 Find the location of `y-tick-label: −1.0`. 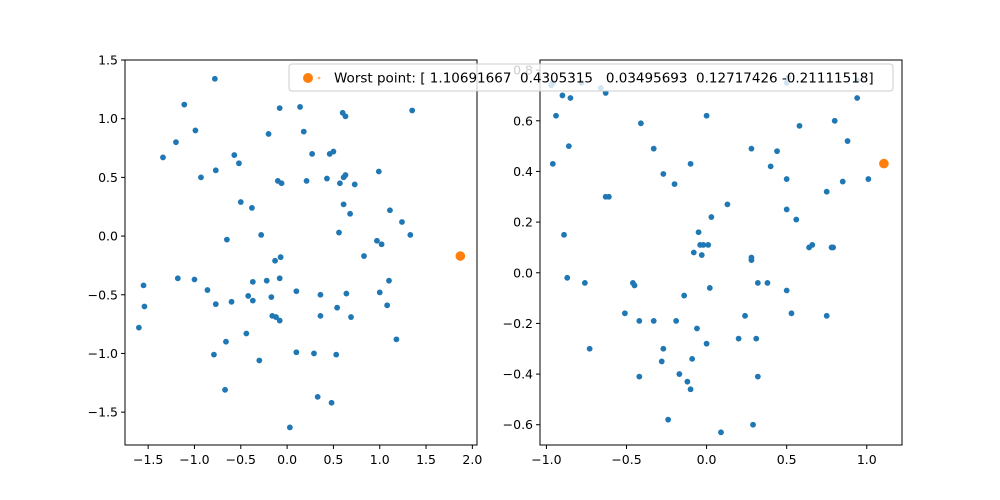

y-tick-label: −1.0 is located at coordinates (103, 353).